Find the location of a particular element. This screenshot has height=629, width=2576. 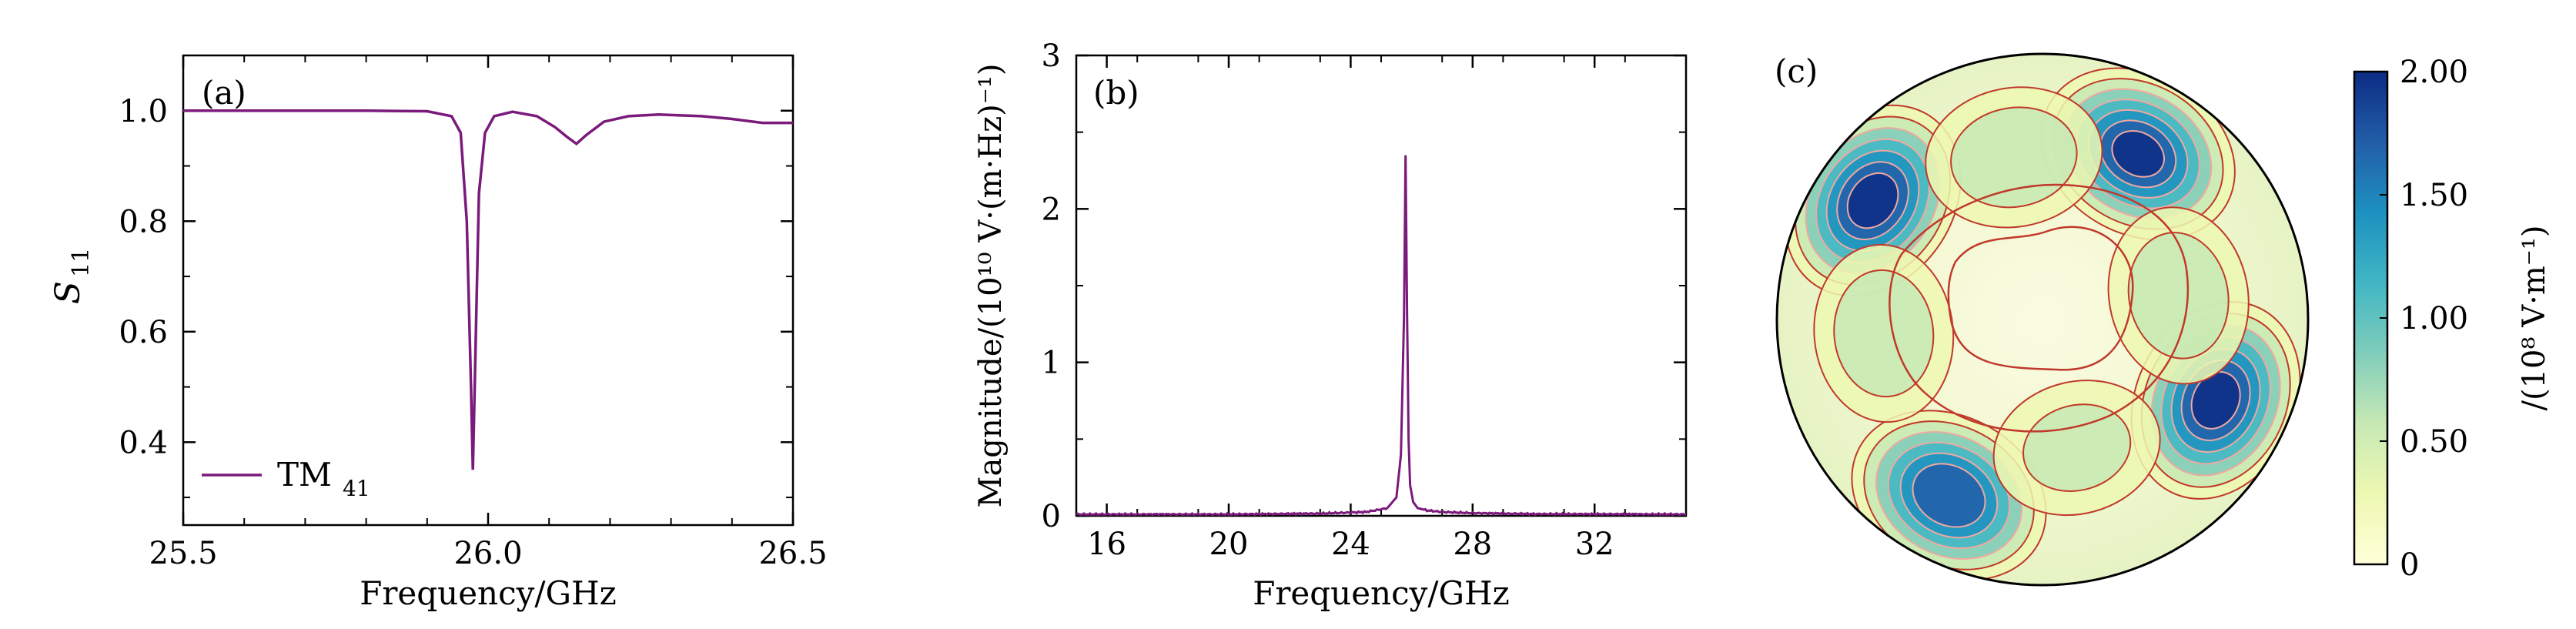

b-xtick-label: 24 is located at coordinates (1351, 544).